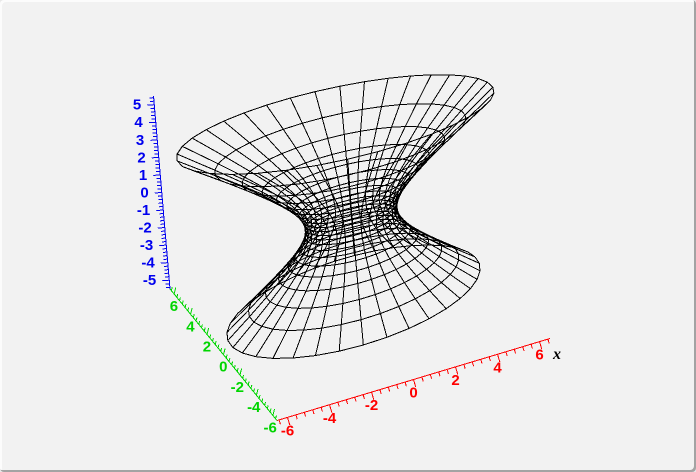  What do you see at coordinates (144, 228) in the screenshot?
I see `z-axis-tick-label: -2` at bounding box center [144, 228].